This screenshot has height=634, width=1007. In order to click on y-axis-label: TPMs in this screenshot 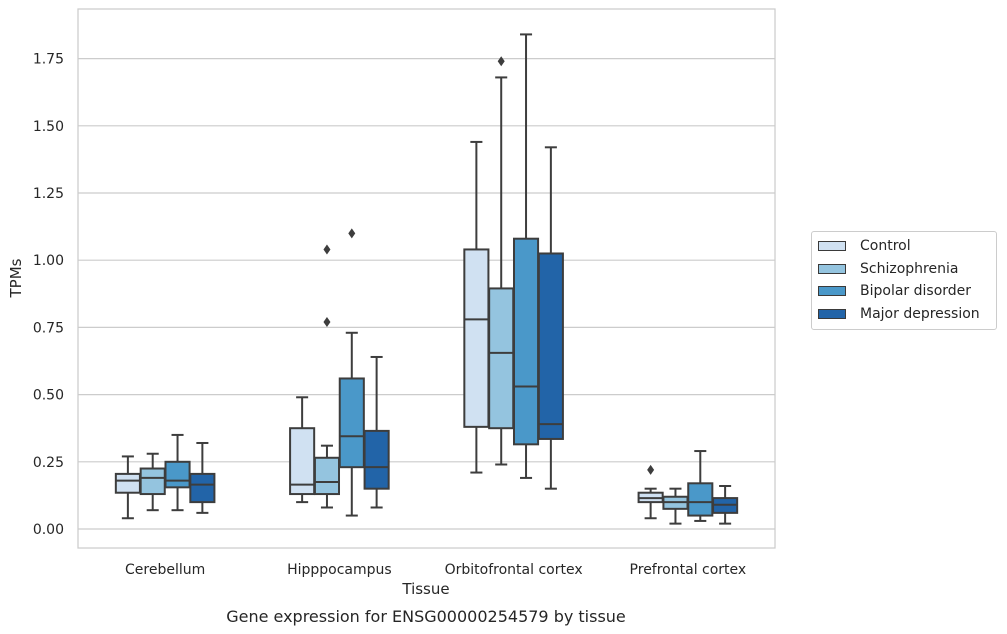, I will do `click(16, 278)`.